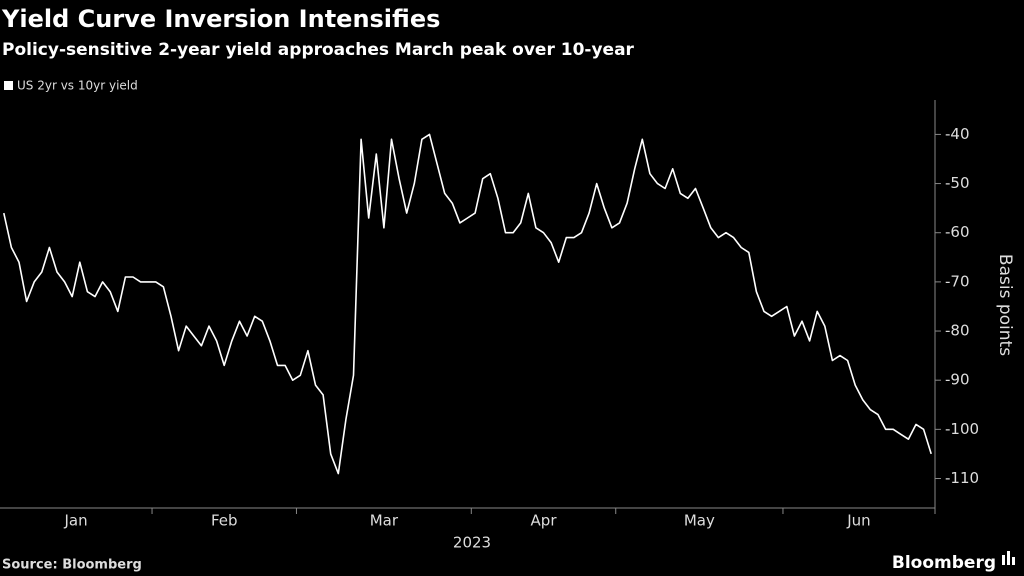 This screenshot has height=576, width=1024. What do you see at coordinates (75, 521) in the screenshot?
I see `x-tick-label: Jan` at bounding box center [75, 521].